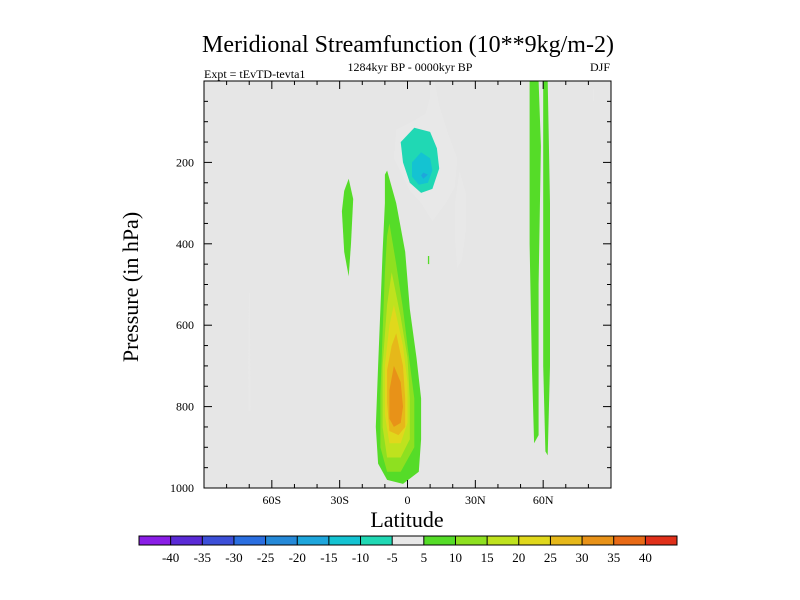 The width and height of the screenshot is (800, 600). Describe the element at coordinates (170, 557) in the screenshot. I see `colorbar-label: -40` at that location.